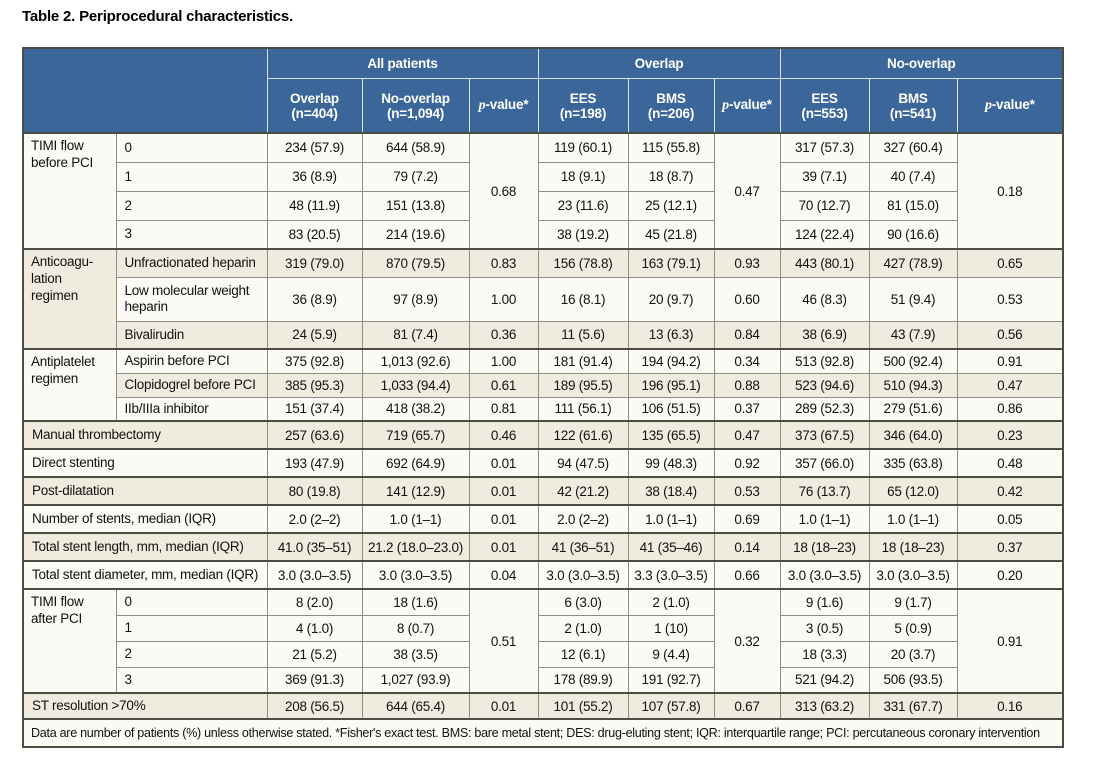 The image size is (1094, 766). What do you see at coordinates (158, 16) in the screenshot?
I see `table-title: Table 2. Periprocedural characteristics.` at bounding box center [158, 16].